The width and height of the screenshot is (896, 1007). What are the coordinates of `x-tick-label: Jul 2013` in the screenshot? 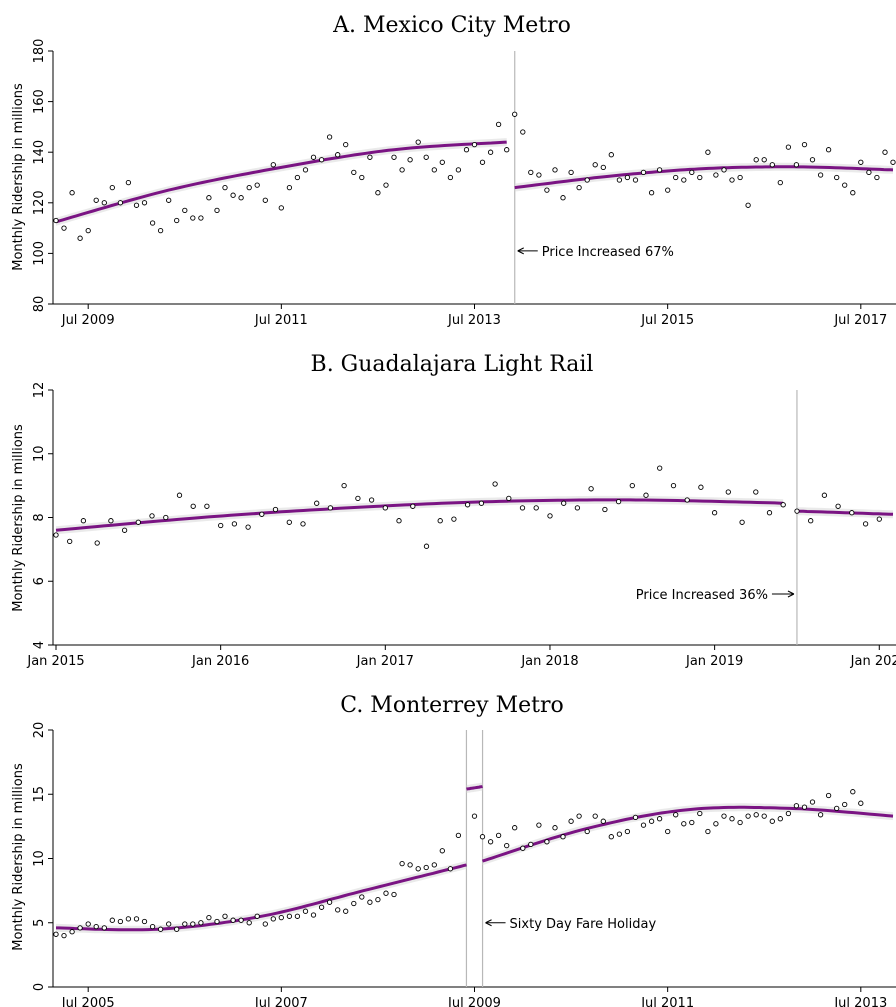 It's located at (474, 320).